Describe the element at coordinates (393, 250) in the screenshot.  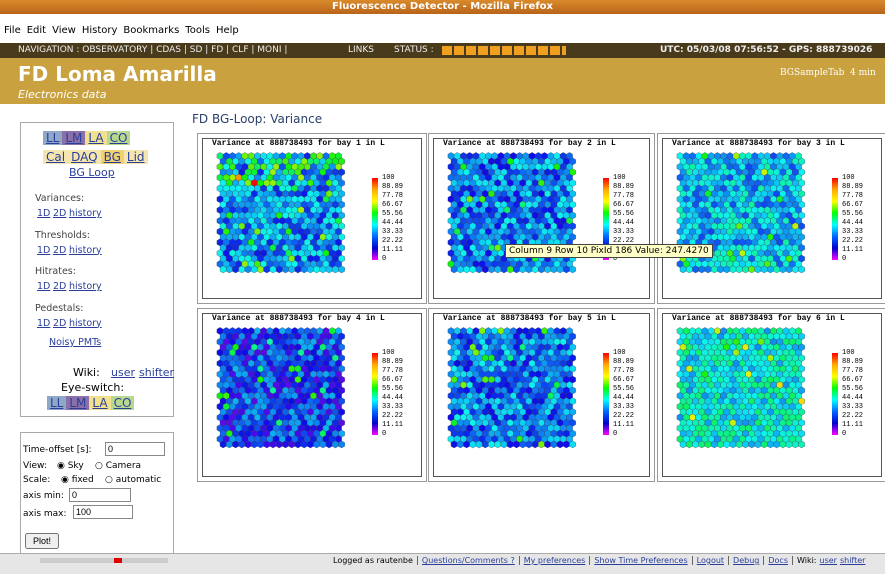
I see `colorbar-label: 11.11` at that location.